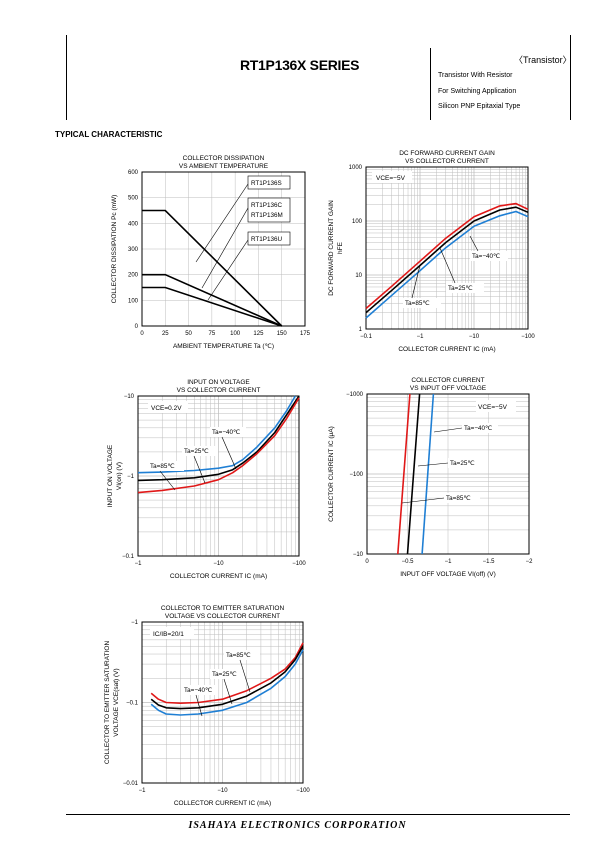 This screenshot has height=842, width=595. I want to click on input-off-chart-leader, so click(423, 500).